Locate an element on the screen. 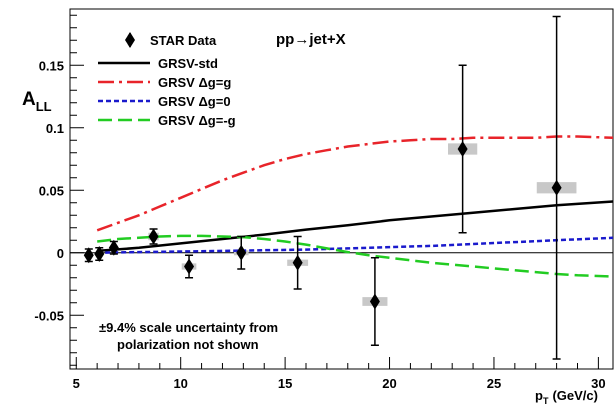  x-tick-label-20: 20 is located at coordinates (389, 383).